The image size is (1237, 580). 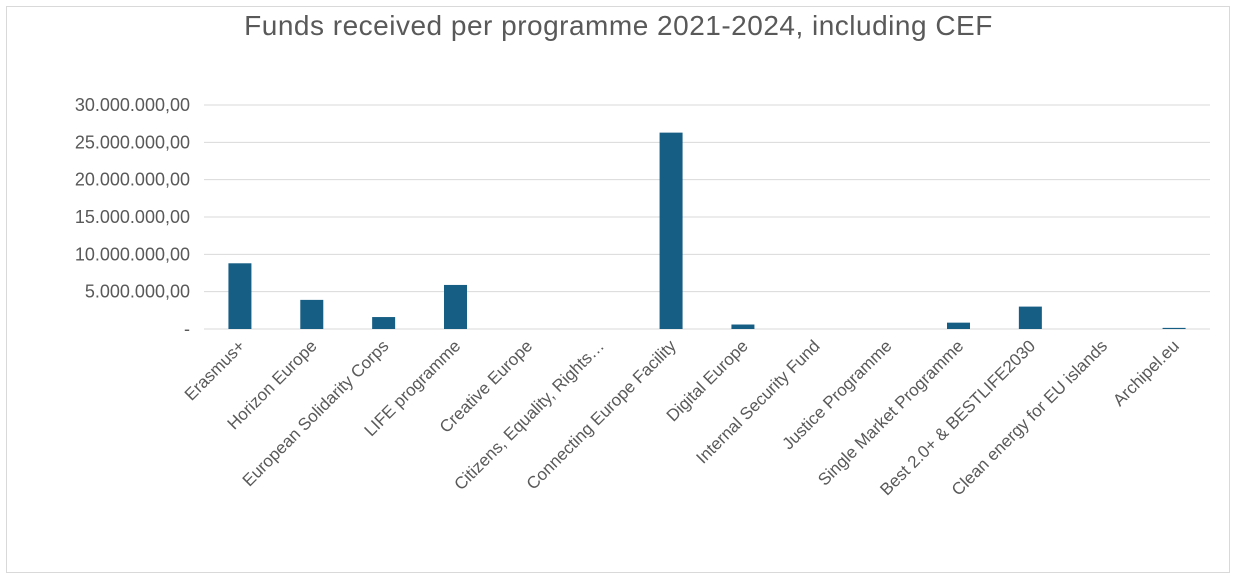 I want to click on y-tick-label: 10.000.000,00, so click(x=132, y=254).